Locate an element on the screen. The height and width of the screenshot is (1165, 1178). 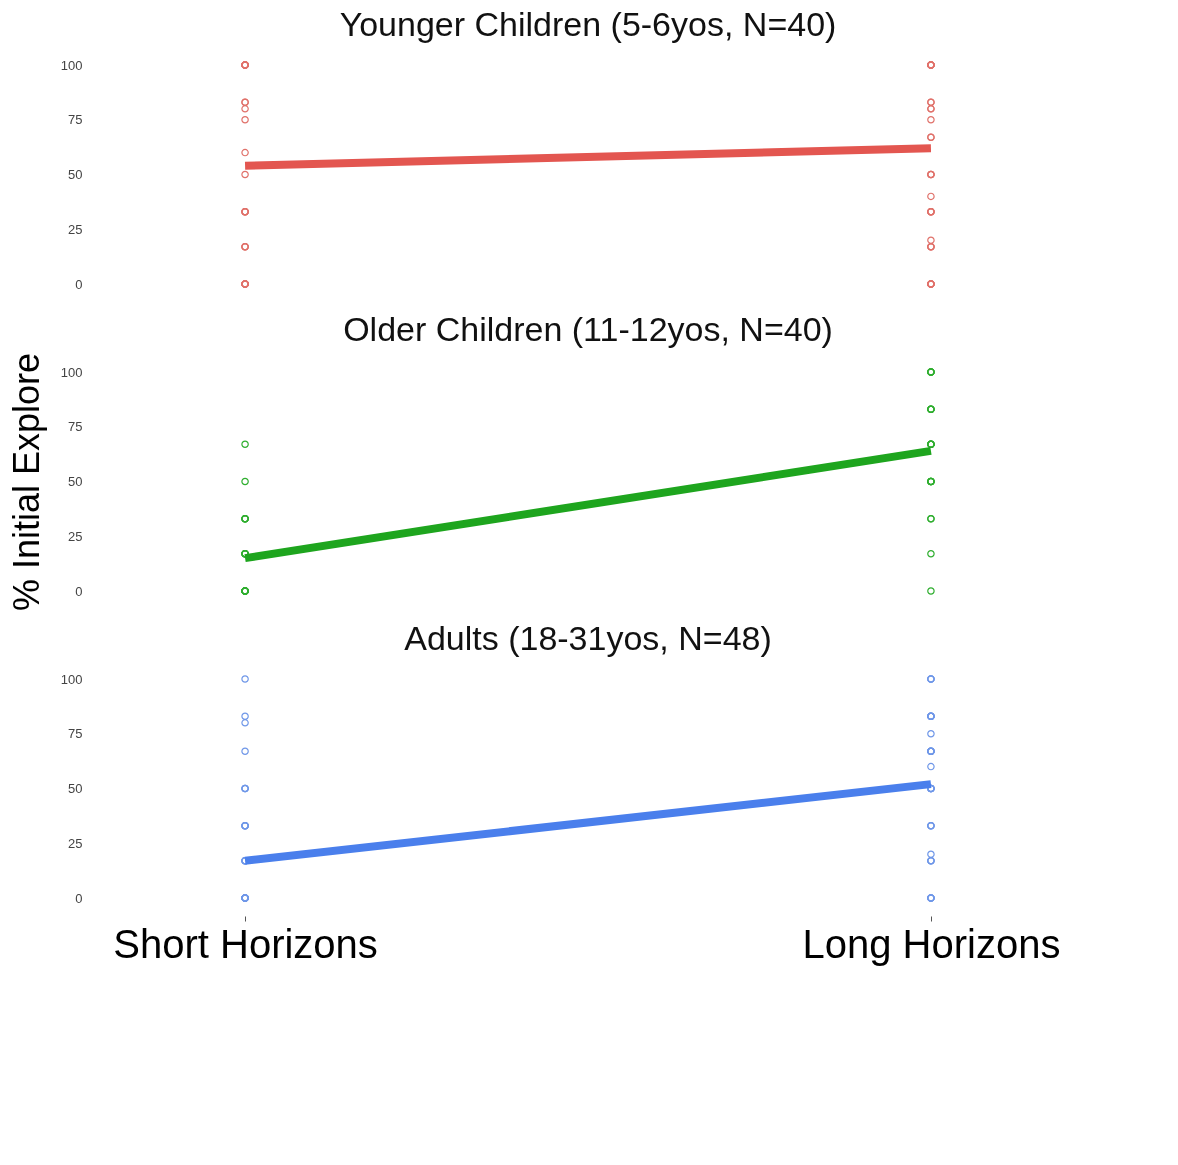
x-tick-label: Short Horizons is located at coordinates (245, 943).